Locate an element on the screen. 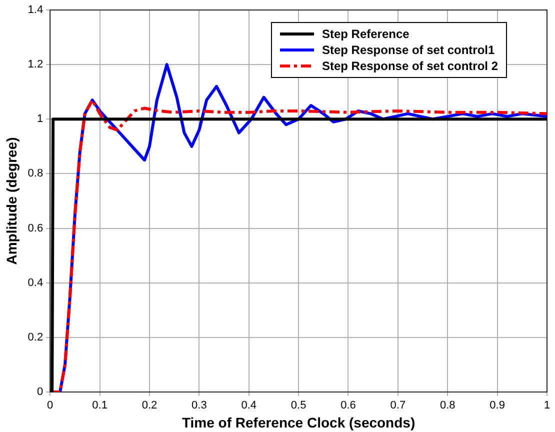 This screenshot has width=555, height=432. y-axis-title: Amplitude (degree) is located at coordinates (11, 201).